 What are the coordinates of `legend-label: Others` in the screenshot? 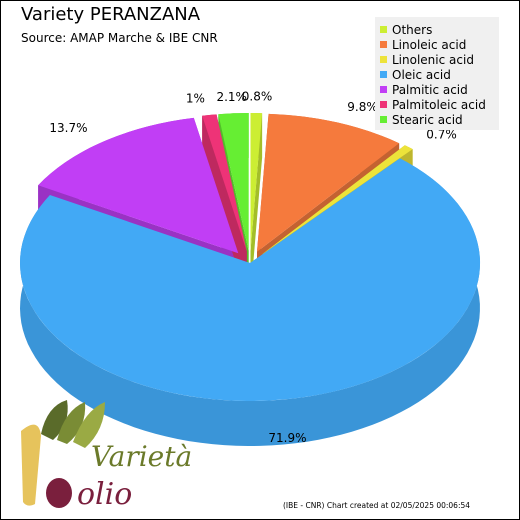 It's located at (412, 29).